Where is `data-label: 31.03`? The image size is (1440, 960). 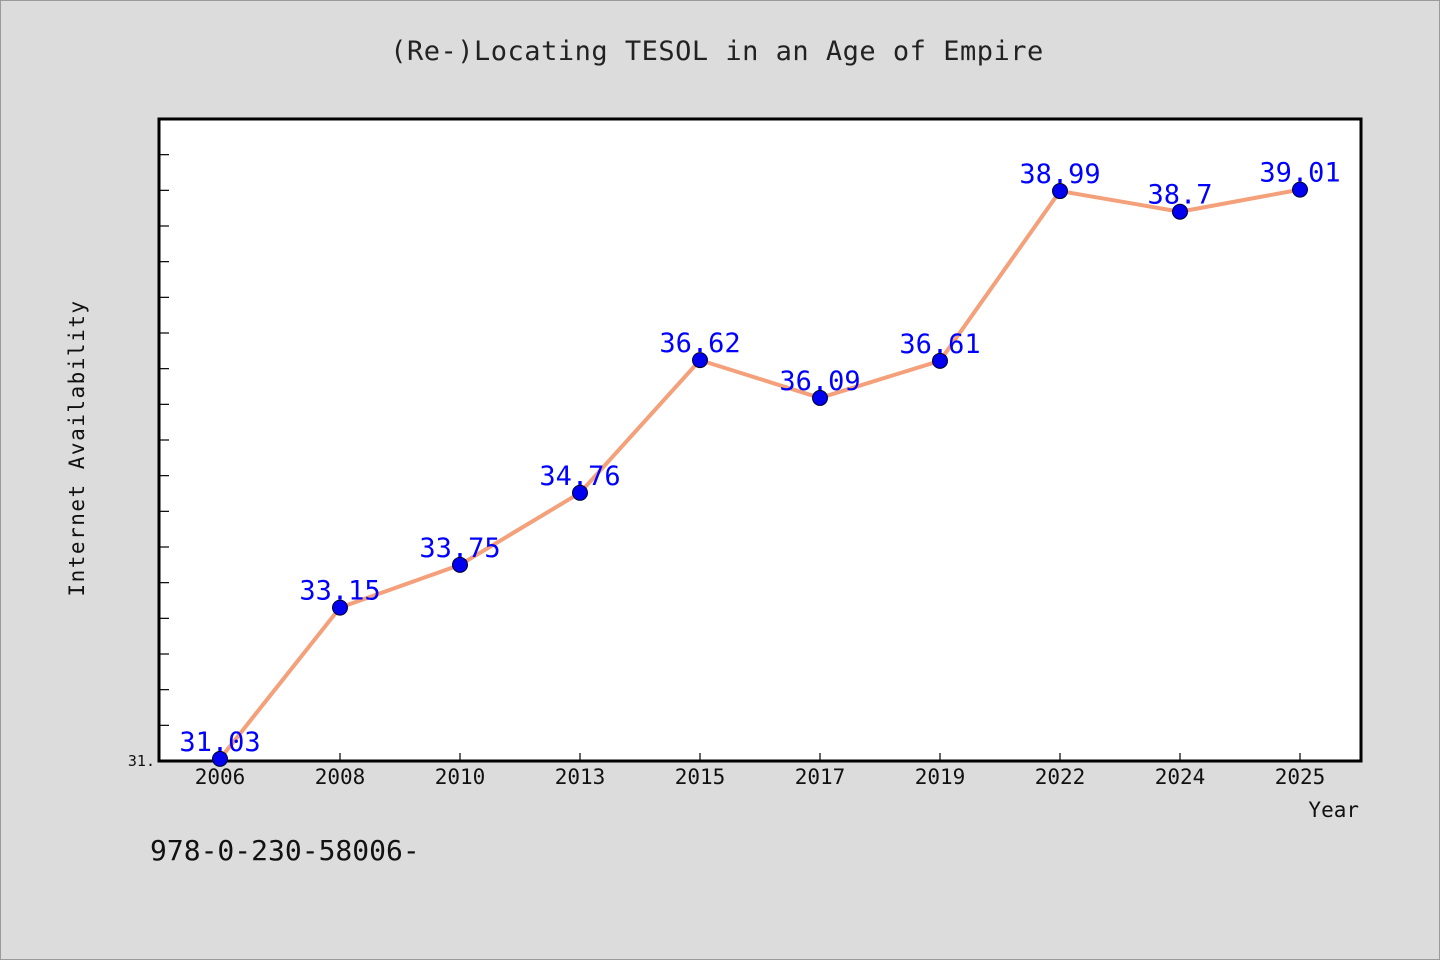 data-label: 31.03 is located at coordinates (219, 742).